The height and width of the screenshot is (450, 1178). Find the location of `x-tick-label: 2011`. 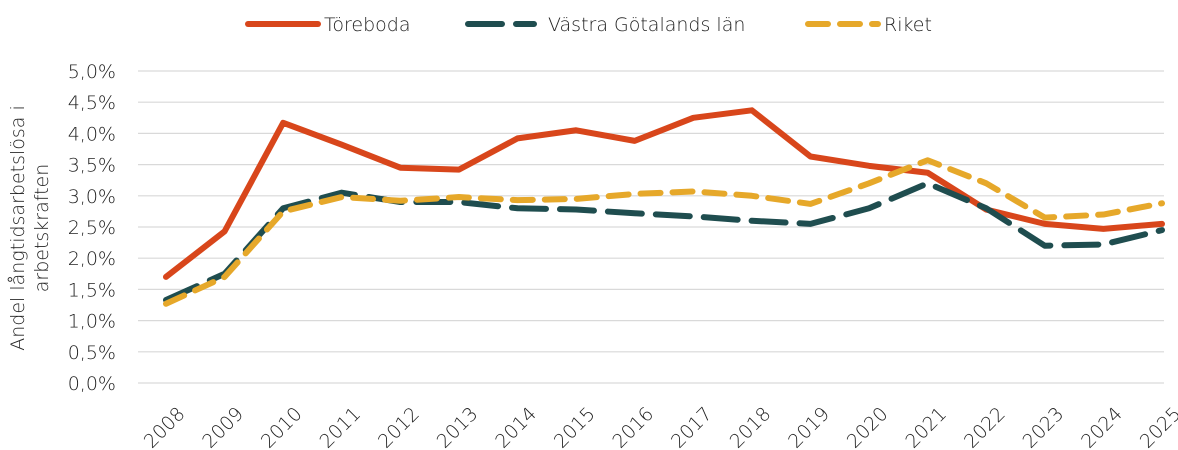

x-tick-label: 2011 is located at coordinates (340, 426).